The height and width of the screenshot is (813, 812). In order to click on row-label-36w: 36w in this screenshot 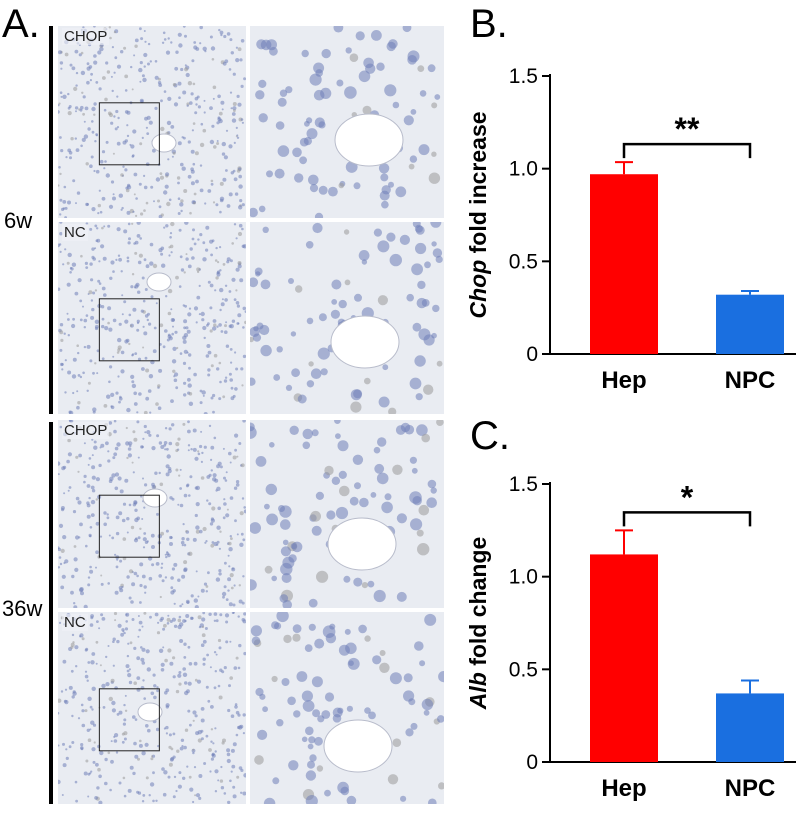, I will do `click(22, 608)`.